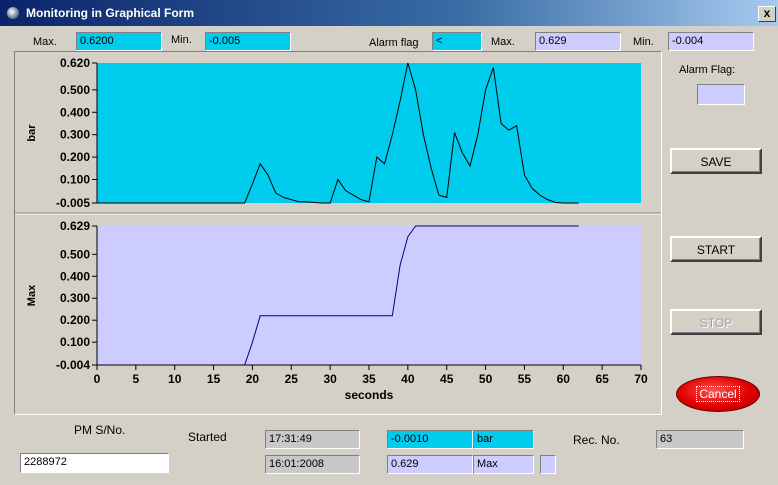 The height and width of the screenshot is (485, 778). I want to click on y-tick-label-1: 0.620, so click(75, 63).